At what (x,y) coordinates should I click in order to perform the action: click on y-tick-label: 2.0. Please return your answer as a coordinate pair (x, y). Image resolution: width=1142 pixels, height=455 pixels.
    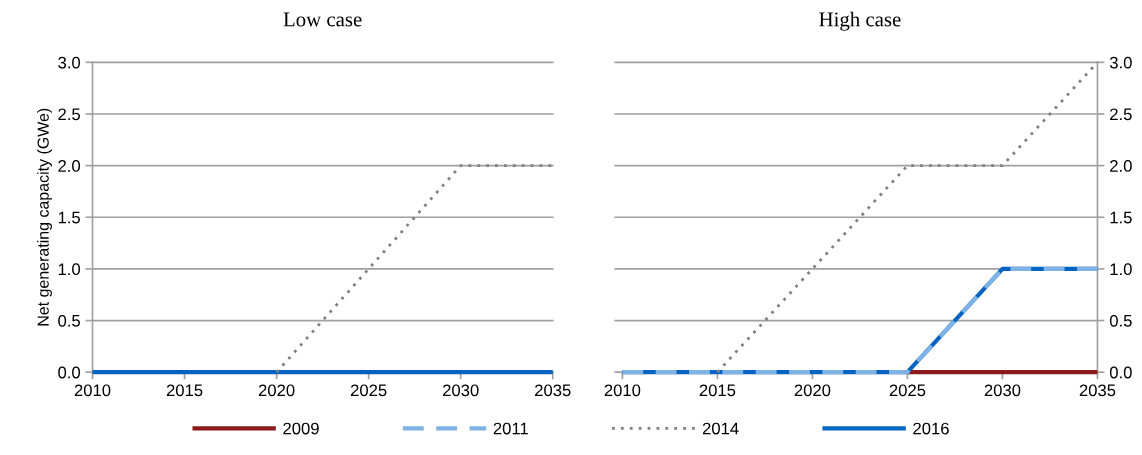
    Looking at the image, I should click on (69, 166).